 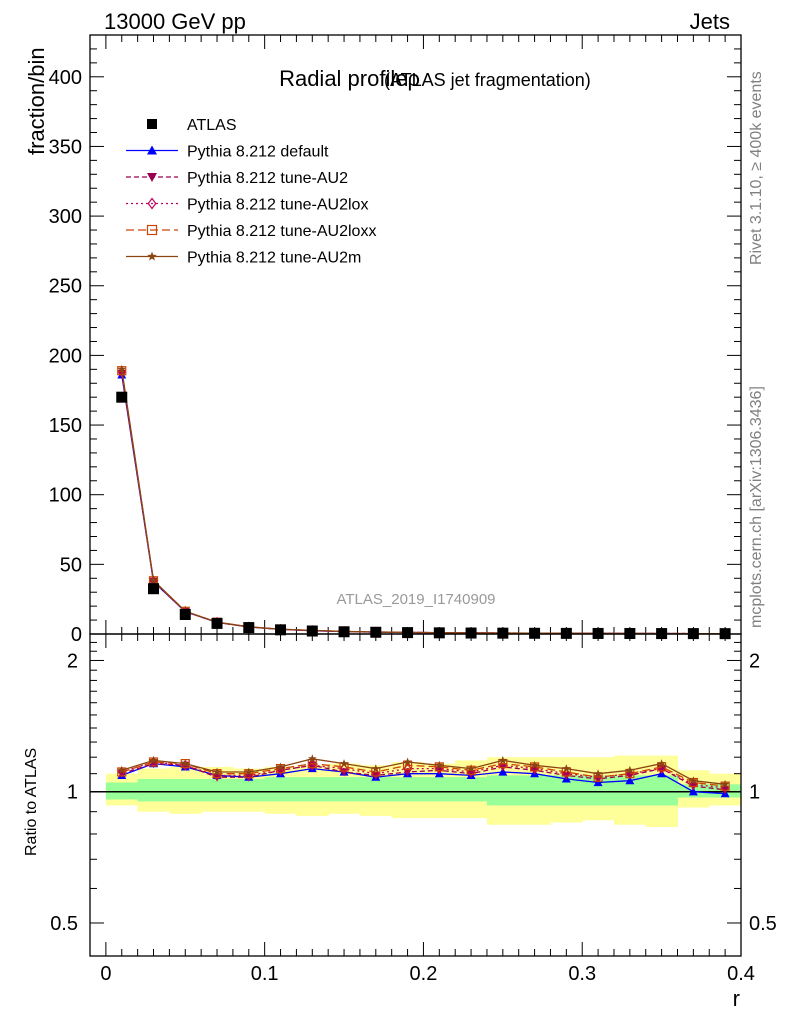 I want to click on main-title: Radial profileρ, so click(x=349, y=78).